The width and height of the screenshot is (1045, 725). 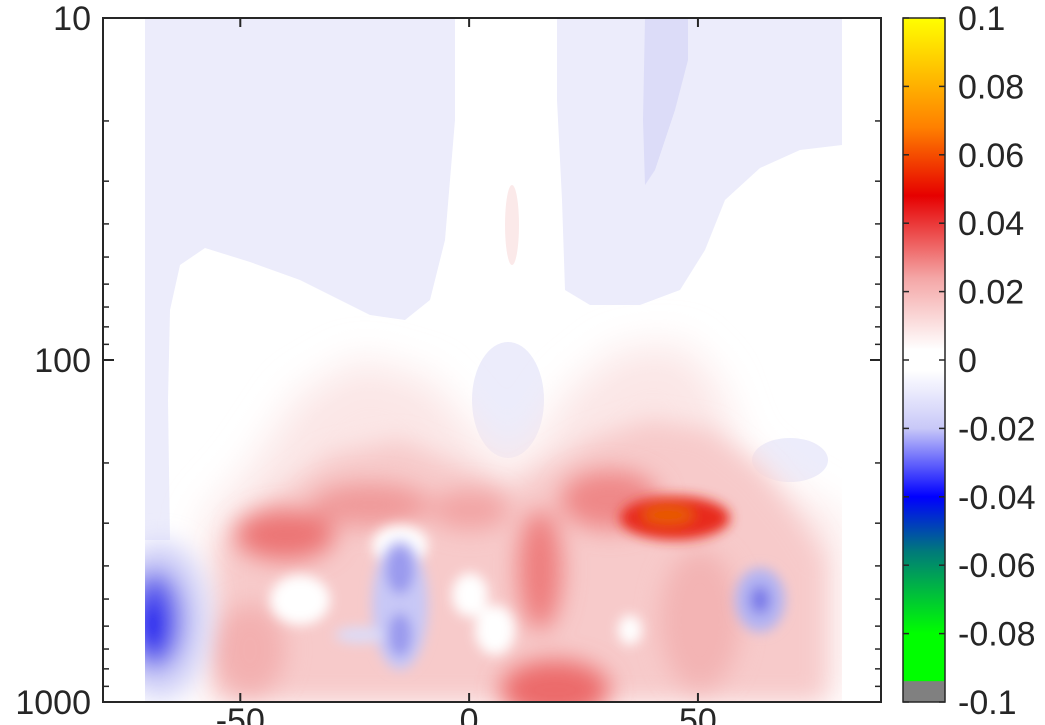 I want to click on faint-negative-region-upper-right, so click(x=699, y=161).